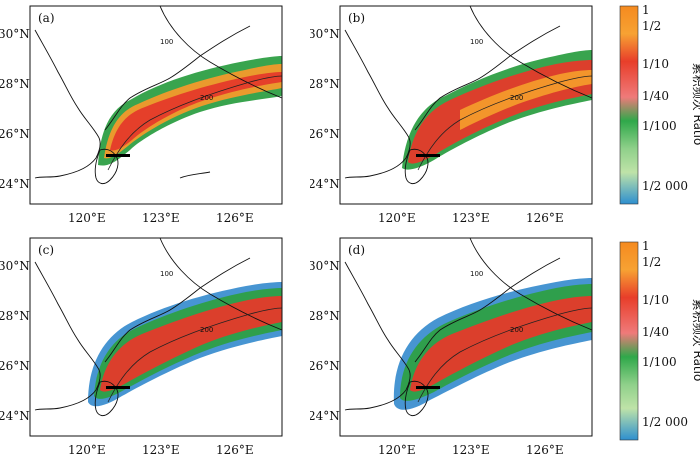 The image size is (700, 464). I want to click on colorbar-bottom-label-4: 1/100, so click(659, 362).